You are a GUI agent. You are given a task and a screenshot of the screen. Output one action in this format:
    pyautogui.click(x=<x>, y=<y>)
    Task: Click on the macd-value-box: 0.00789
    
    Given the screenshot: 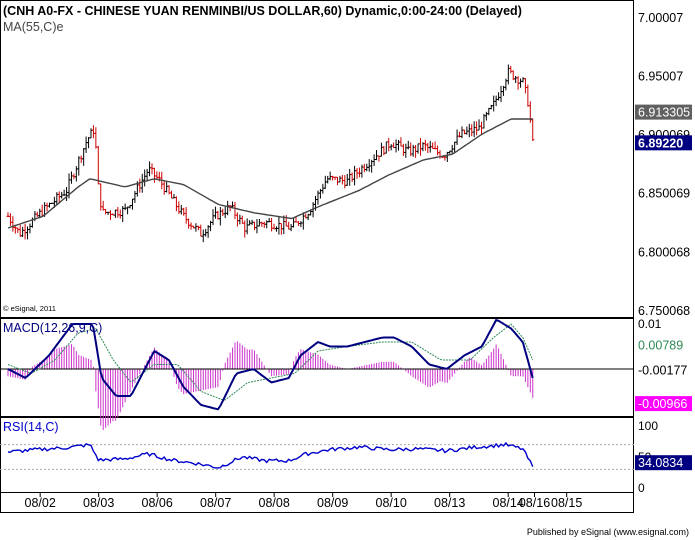 What is the action you would take?
    pyautogui.click(x=663, y=345)
    